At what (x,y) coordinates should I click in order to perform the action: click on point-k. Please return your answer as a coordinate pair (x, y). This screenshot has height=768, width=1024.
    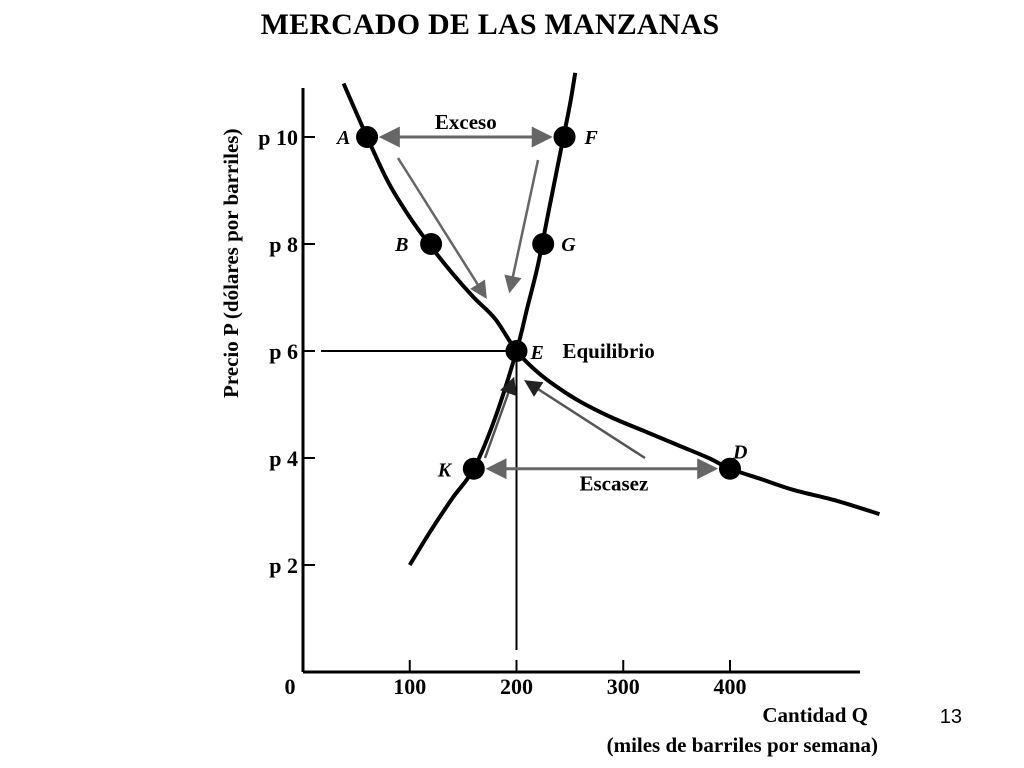
    Looking at the image, I should click on (473, 468).